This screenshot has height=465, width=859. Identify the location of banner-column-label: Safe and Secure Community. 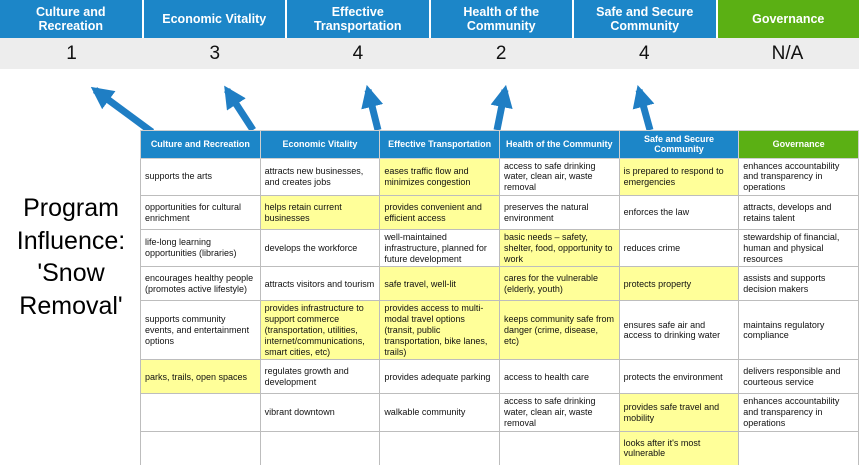
(645, 19).